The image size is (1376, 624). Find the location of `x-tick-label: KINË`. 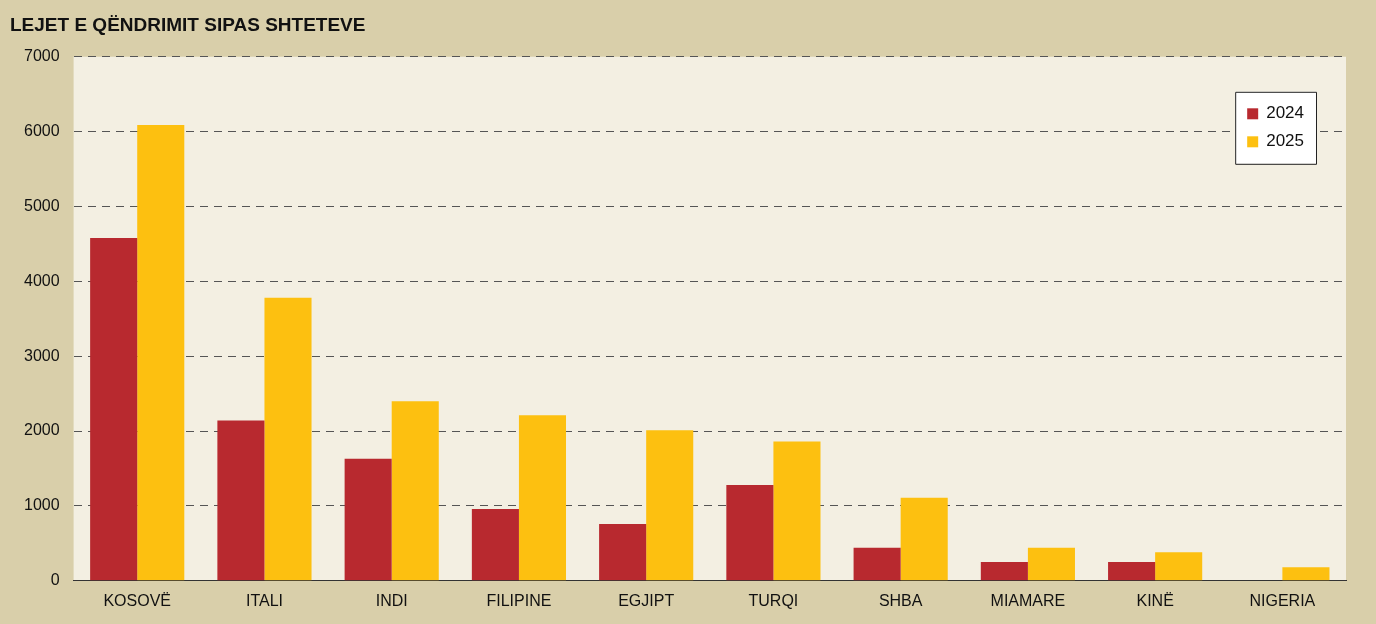

x-tick-label: KINË is located at coordinates (1155, 600).